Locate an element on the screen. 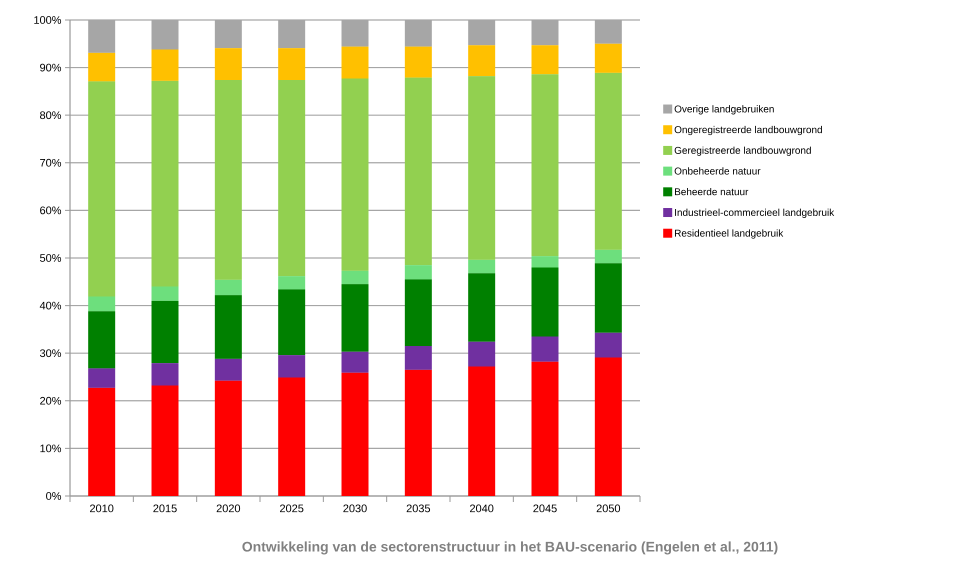 This screenshot has height=561, width=974. x-tick-label: 2030 is located at coordinates (355, 508).